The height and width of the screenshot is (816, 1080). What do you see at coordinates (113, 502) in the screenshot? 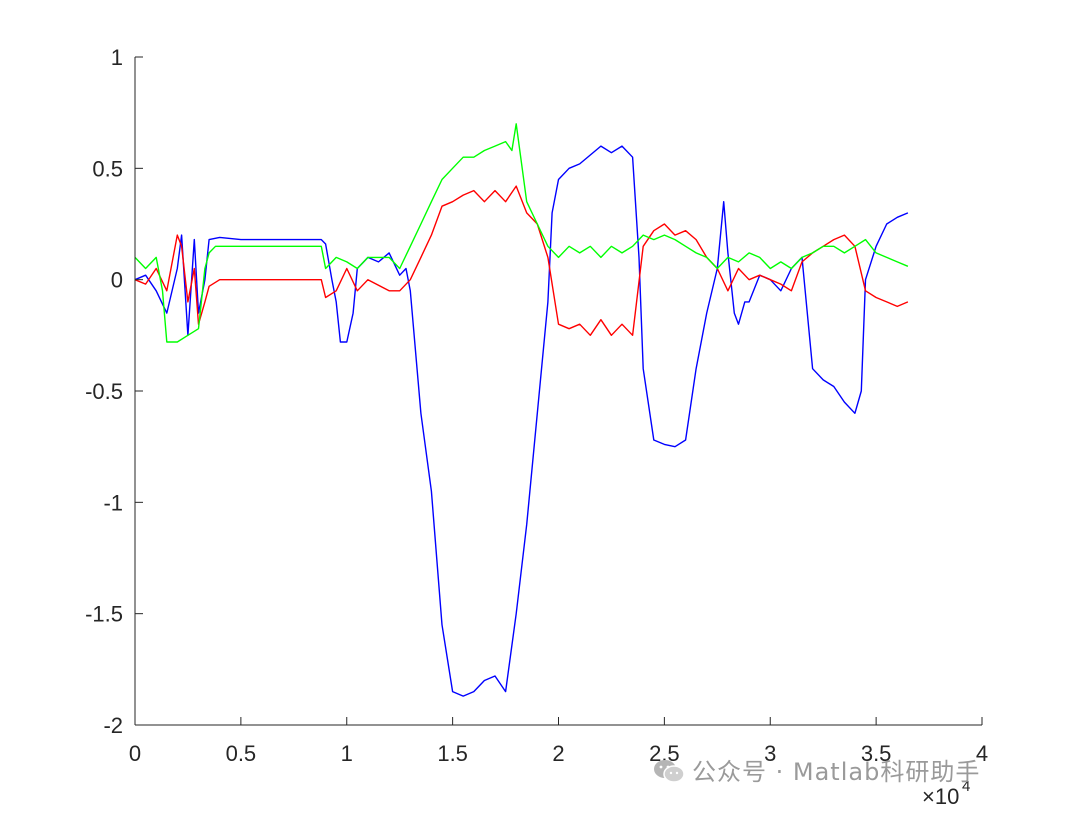
I see `y-tick-label: -1` at bounding box center [113, 502].